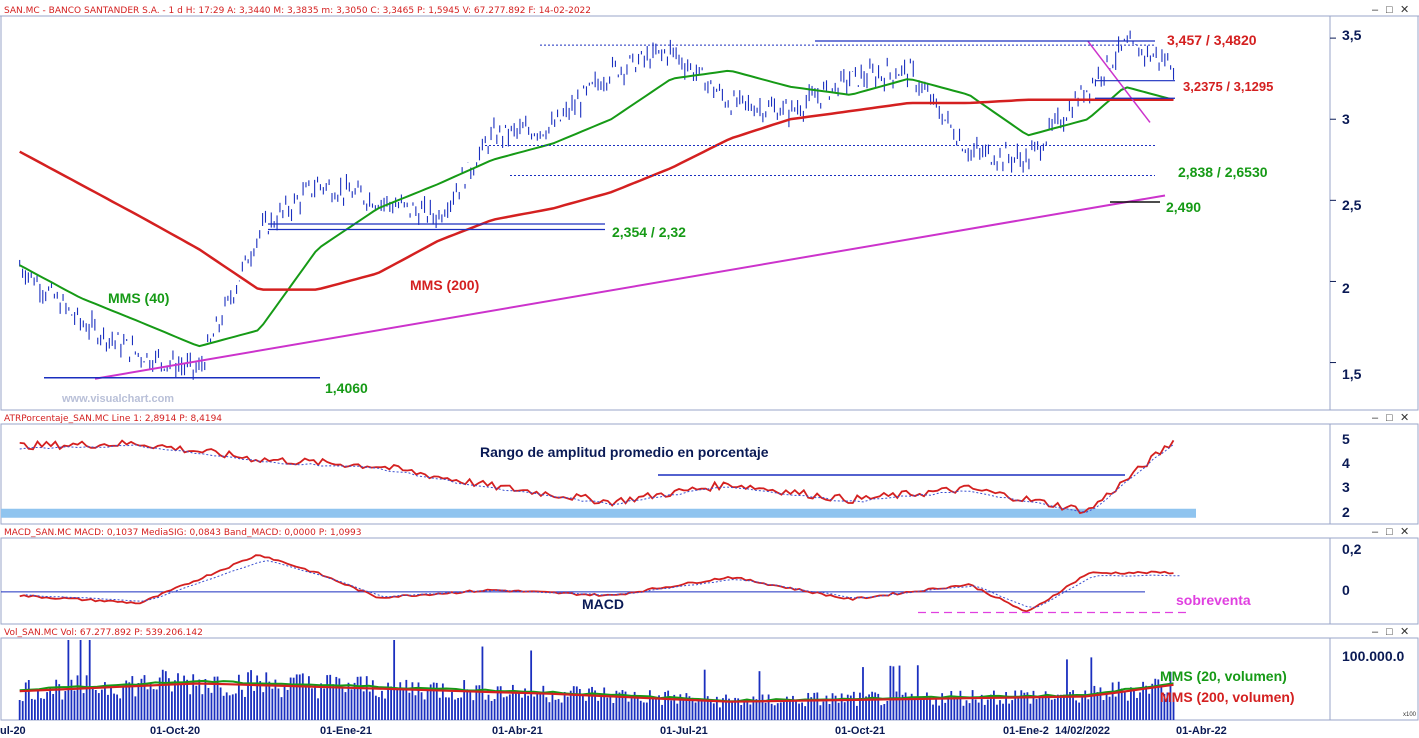 Image resolution: width=1419 pixels, height=738 pixels. What do you see at coordinates (602, 584) in the screenshot?
I see `macd-signal-line` at bounding box center [602, 584].